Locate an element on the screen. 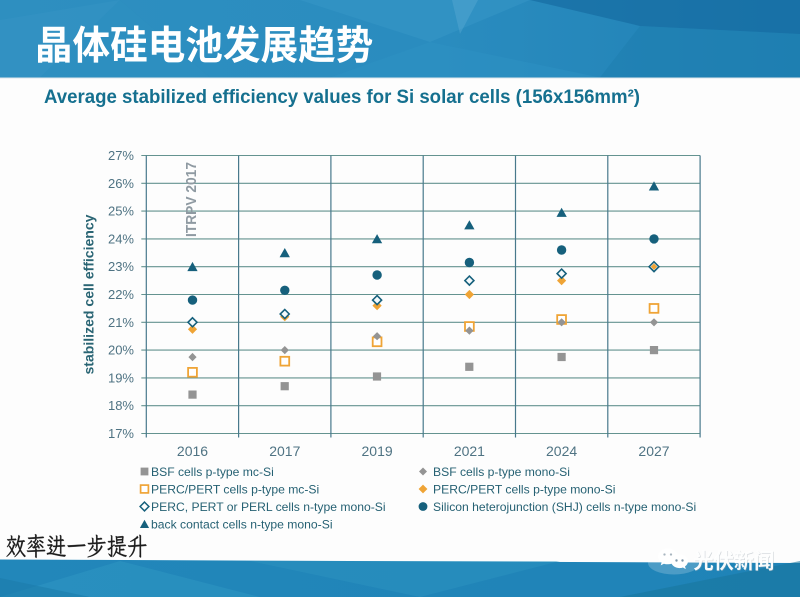 Image resolution: width=800 pixels, height=597 pixels. svg-text: 18% is located at coordinates (121, 405).